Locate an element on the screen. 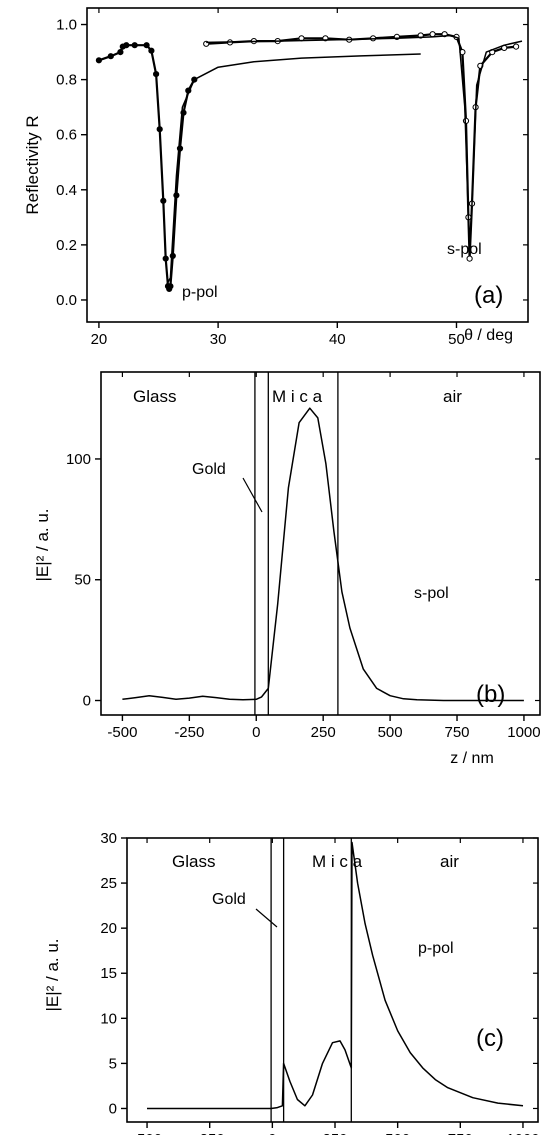 This screenshot has width=552, height=1135. y-tick-label: 0.2 is located at coordinates (66, 245).